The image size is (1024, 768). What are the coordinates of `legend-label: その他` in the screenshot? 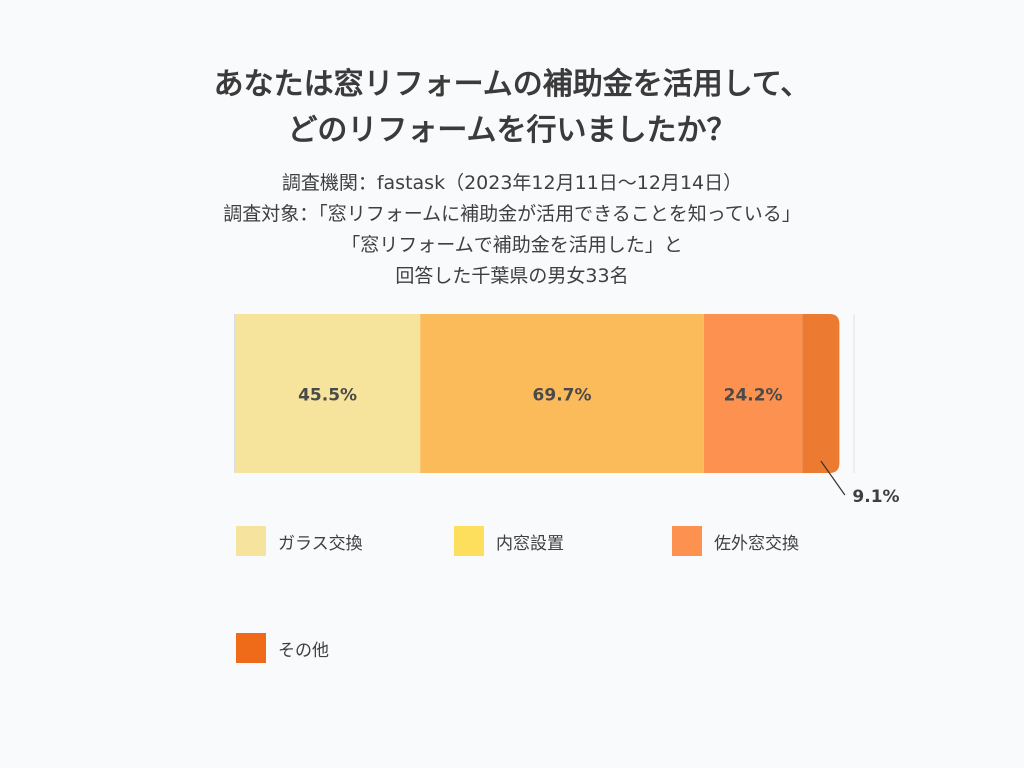 It's located at (303, 650).